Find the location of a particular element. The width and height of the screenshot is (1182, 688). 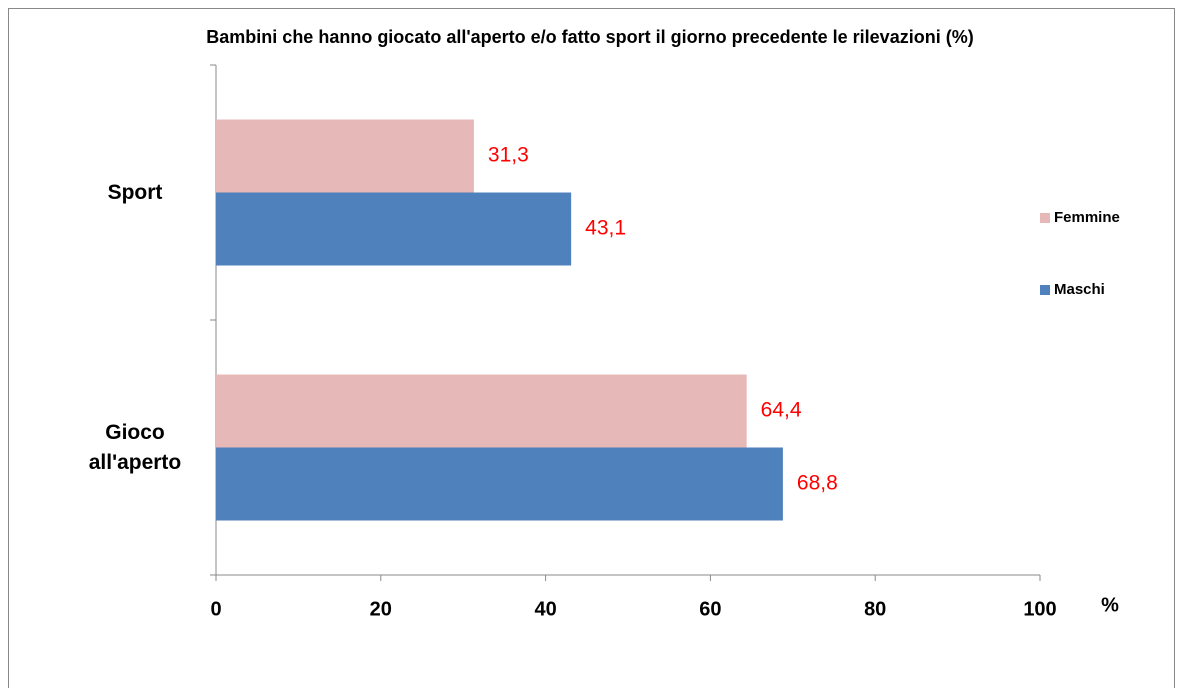

legend-label: Femmine is located at coordinates (1087, 217).